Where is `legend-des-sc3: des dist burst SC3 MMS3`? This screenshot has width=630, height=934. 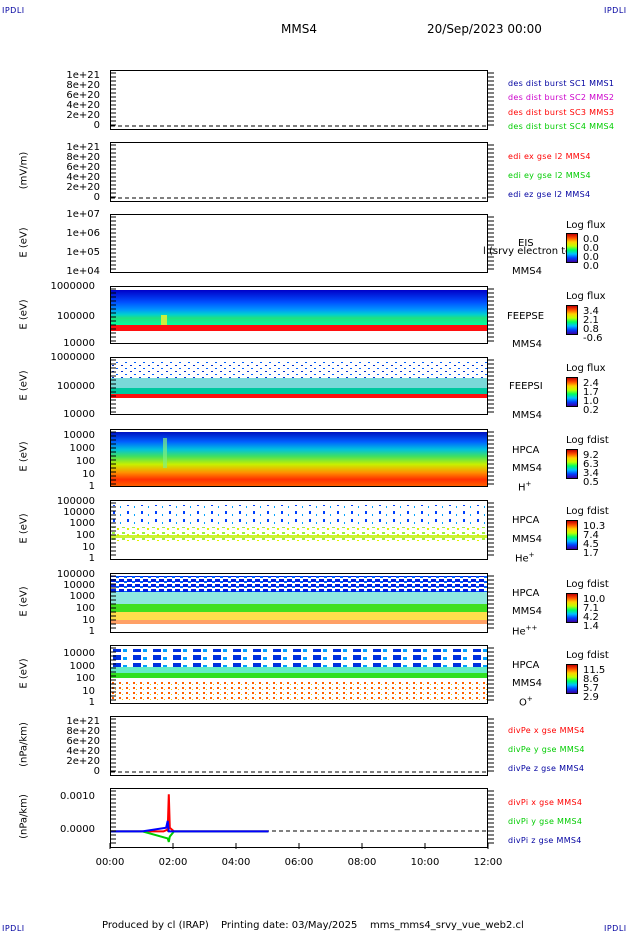 legend-des-sc3: des dist burst SC3 MMS3 is located at coordinates (561, 112).